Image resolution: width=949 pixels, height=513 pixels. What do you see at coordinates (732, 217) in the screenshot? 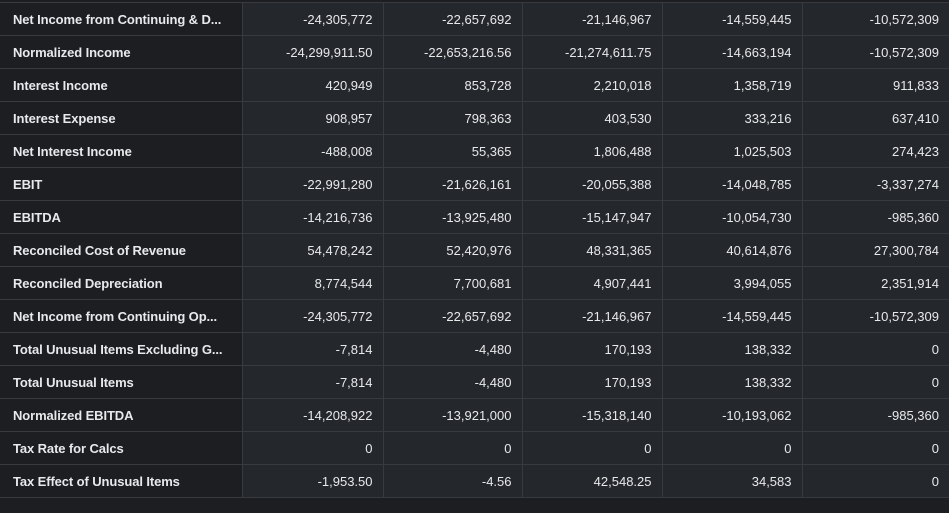
I see `value-cell: -10,054,730` at bounding box center [732, 217].